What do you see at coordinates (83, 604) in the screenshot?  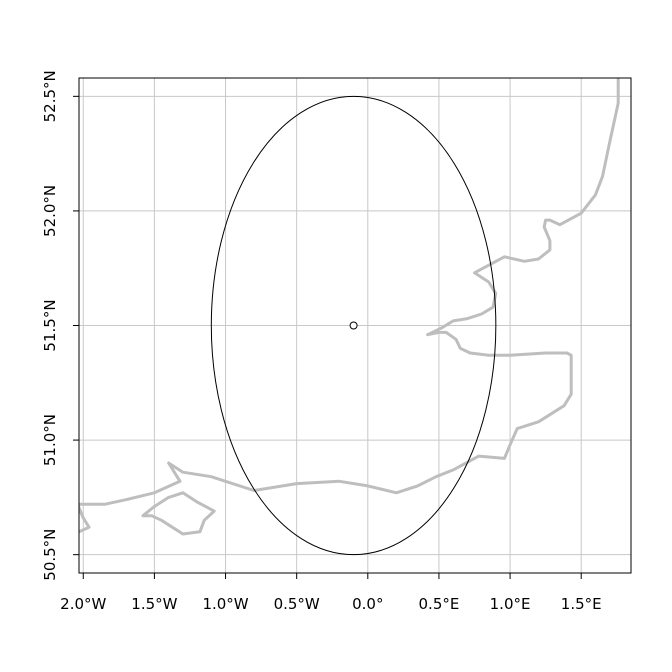 I see `x-tick-label: 2.0°W` at bounding box center [83, 604].